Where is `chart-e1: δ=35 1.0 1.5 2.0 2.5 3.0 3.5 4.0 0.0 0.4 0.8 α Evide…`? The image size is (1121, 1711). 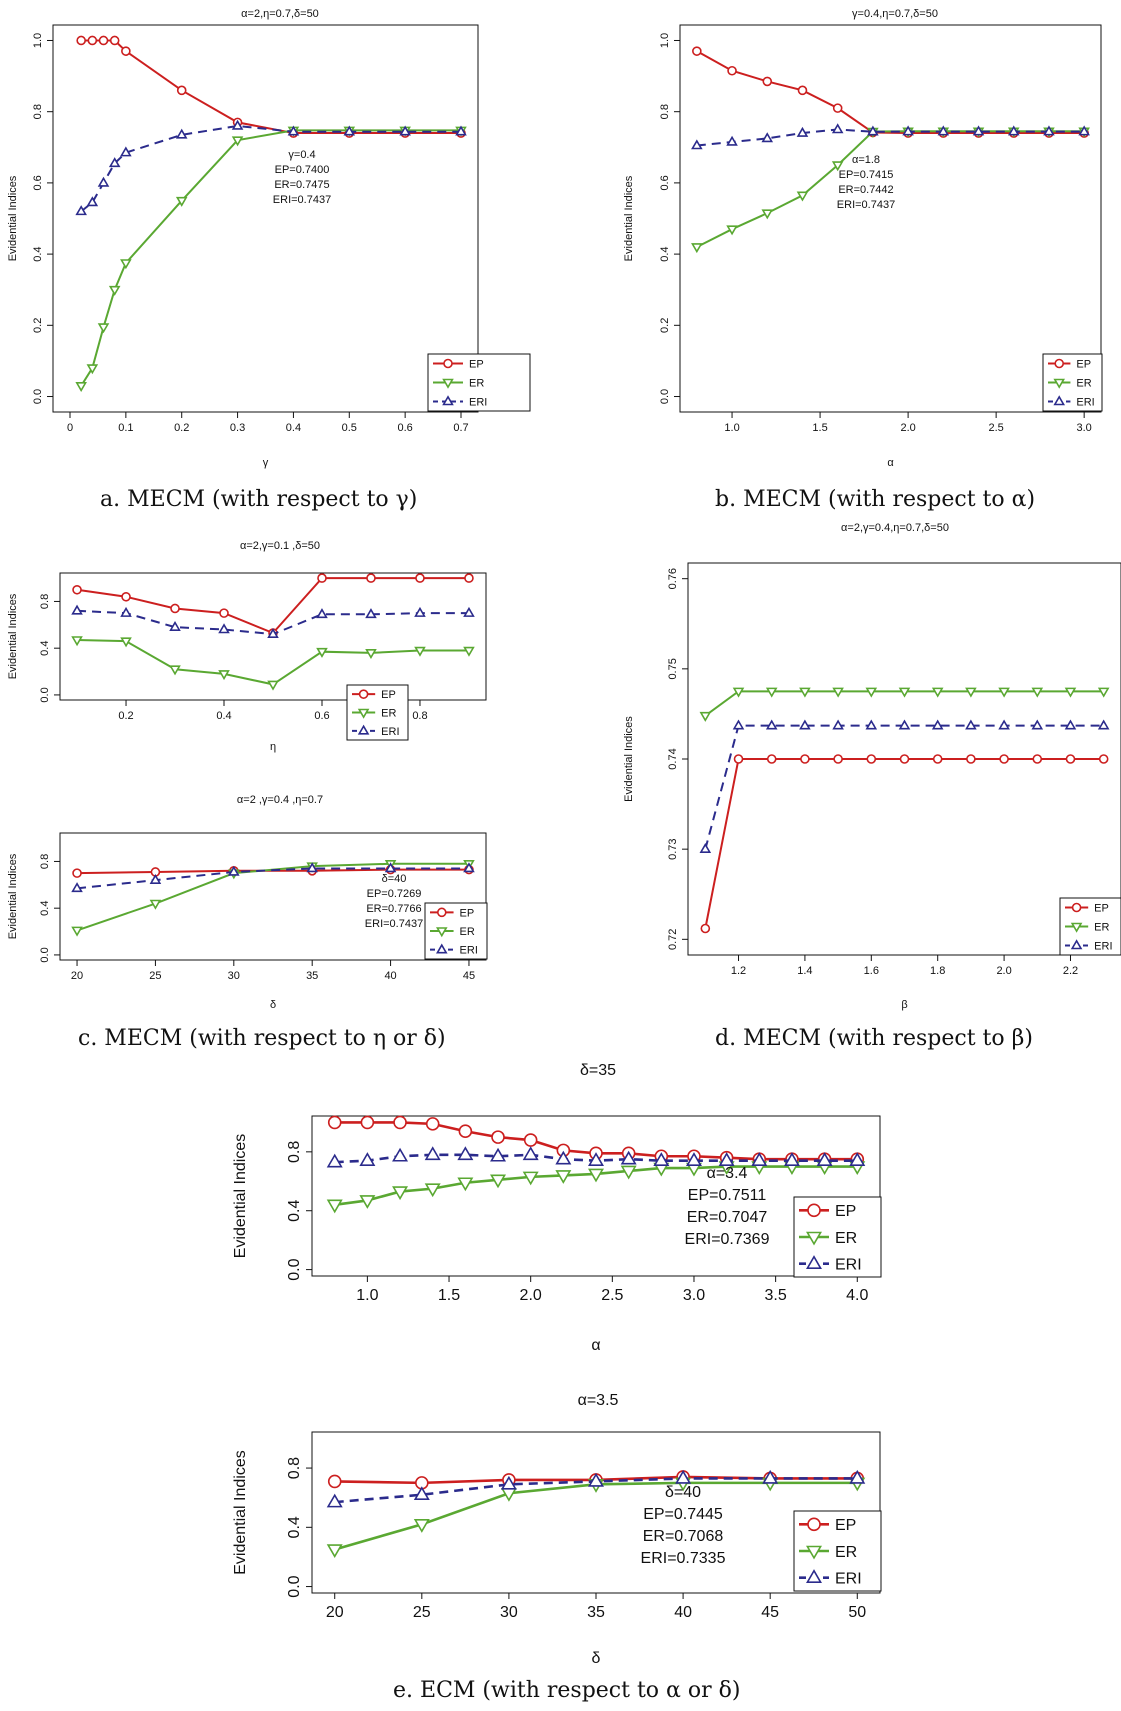
chart-e1: δ=35 1.0 1.5 2.0 2.5 3.0 3.5 4.0 0.0 0.4 0.8 α Evide… is located at coordinates (557, 1208).